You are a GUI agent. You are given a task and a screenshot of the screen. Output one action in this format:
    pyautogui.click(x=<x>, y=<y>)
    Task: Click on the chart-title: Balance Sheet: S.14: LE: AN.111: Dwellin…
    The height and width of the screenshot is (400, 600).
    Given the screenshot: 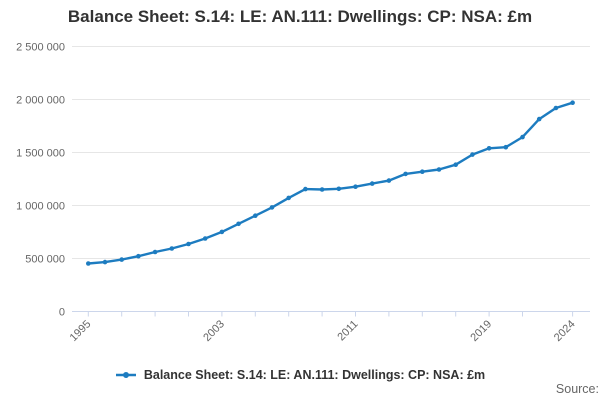 What is the action you would take?
    pyautogui.click(x=300, y=16)
    